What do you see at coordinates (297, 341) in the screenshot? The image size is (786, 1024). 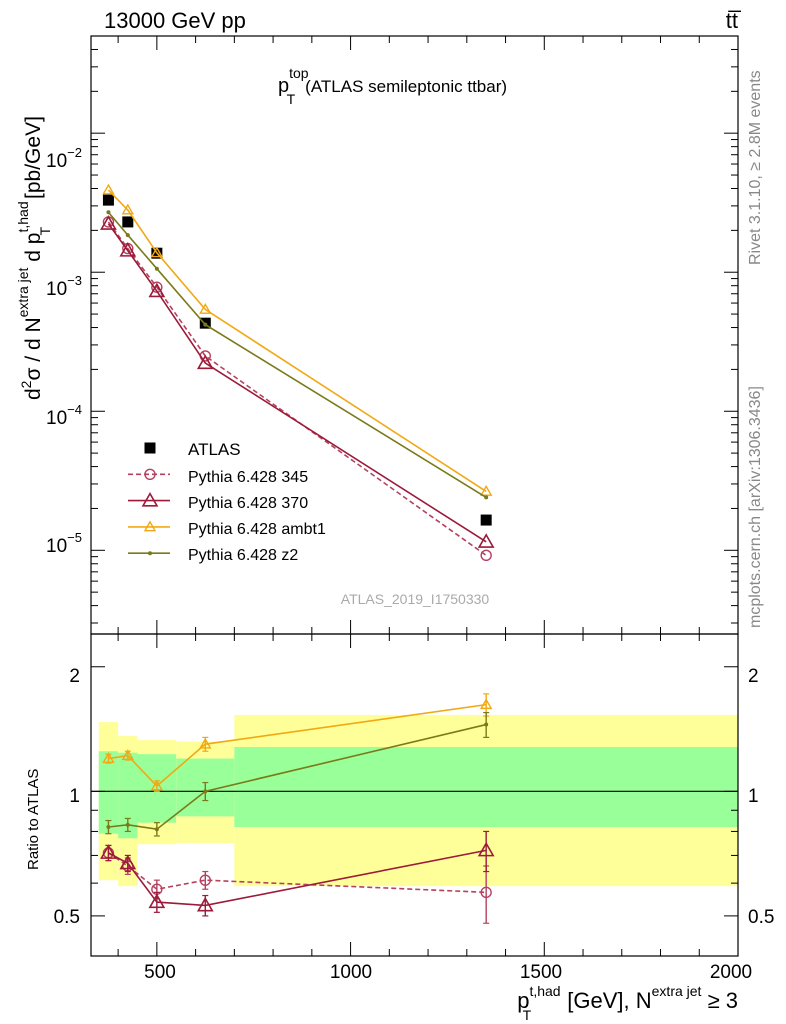 I see `series-line` at bounding box center [297, 341].